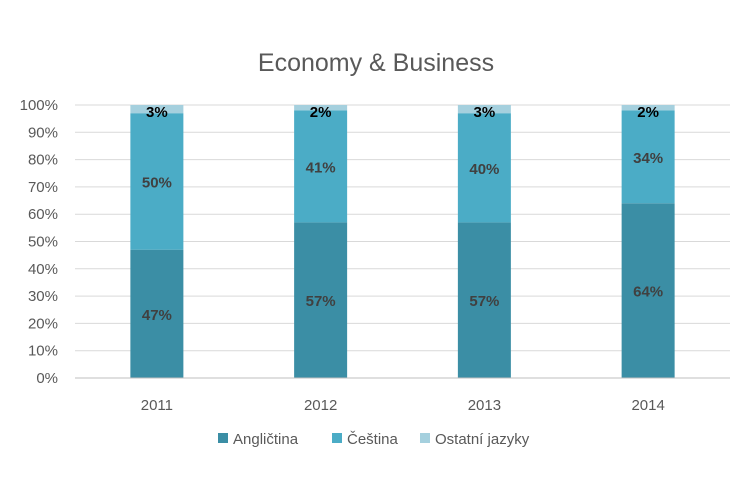 Image resolution: width=752 pixels, height=502 pixels. What do you see at coordinates (157, 405) in the screenshot?
I see `x-tick-label: 2011` at bounding box center [157, 405].